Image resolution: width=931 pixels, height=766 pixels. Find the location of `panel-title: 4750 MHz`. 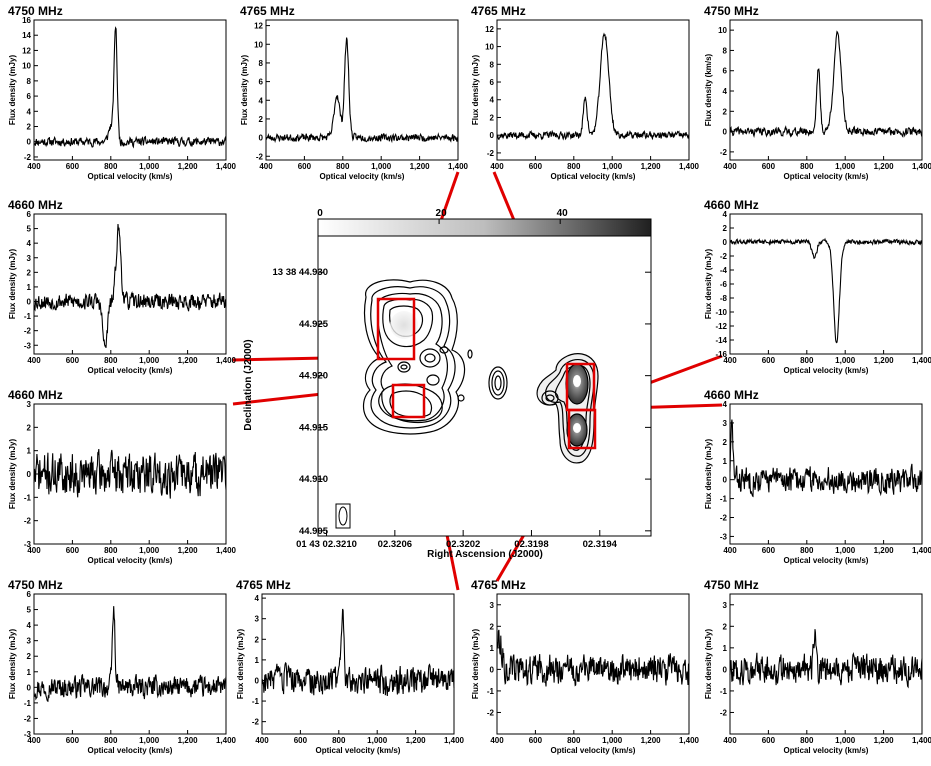

panel-title: 4750 MHz is located at coordinates (35, 11).